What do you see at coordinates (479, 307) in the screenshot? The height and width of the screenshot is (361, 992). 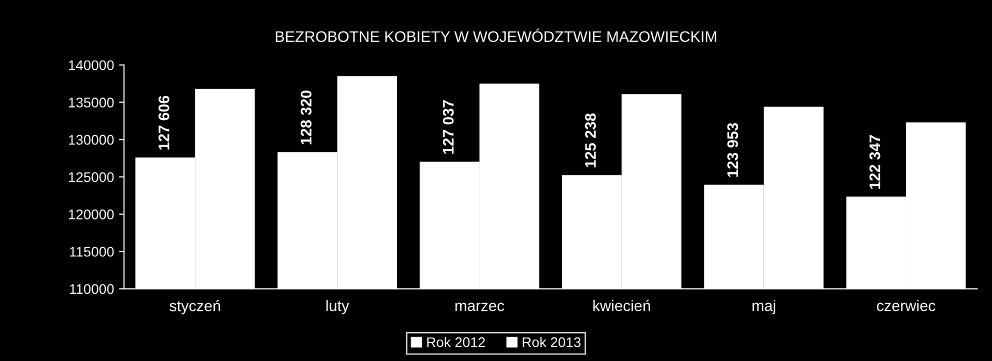 I see `x-tick-label: marzec` at bounding box center [479, 307].